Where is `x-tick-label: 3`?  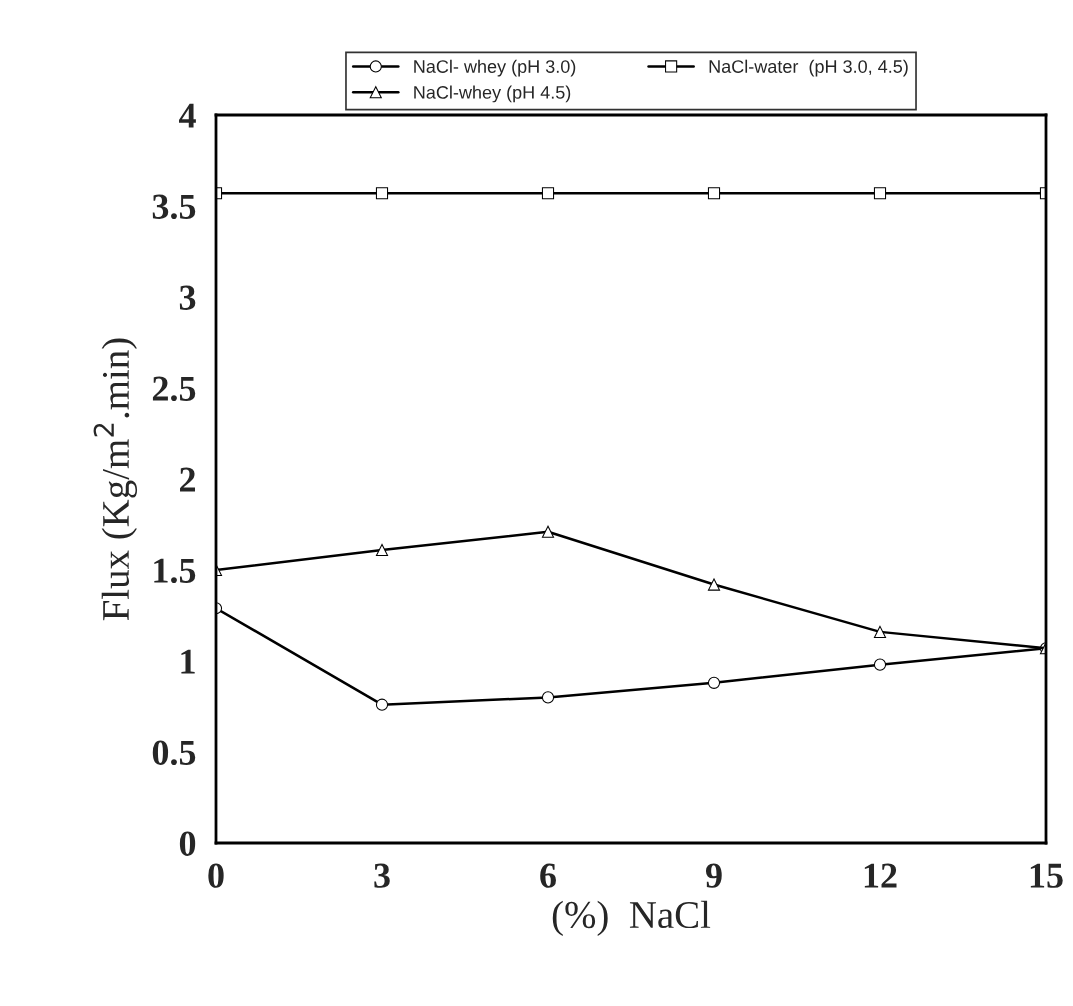 x-tick-label: 3 is located at coordinates (382, 875).